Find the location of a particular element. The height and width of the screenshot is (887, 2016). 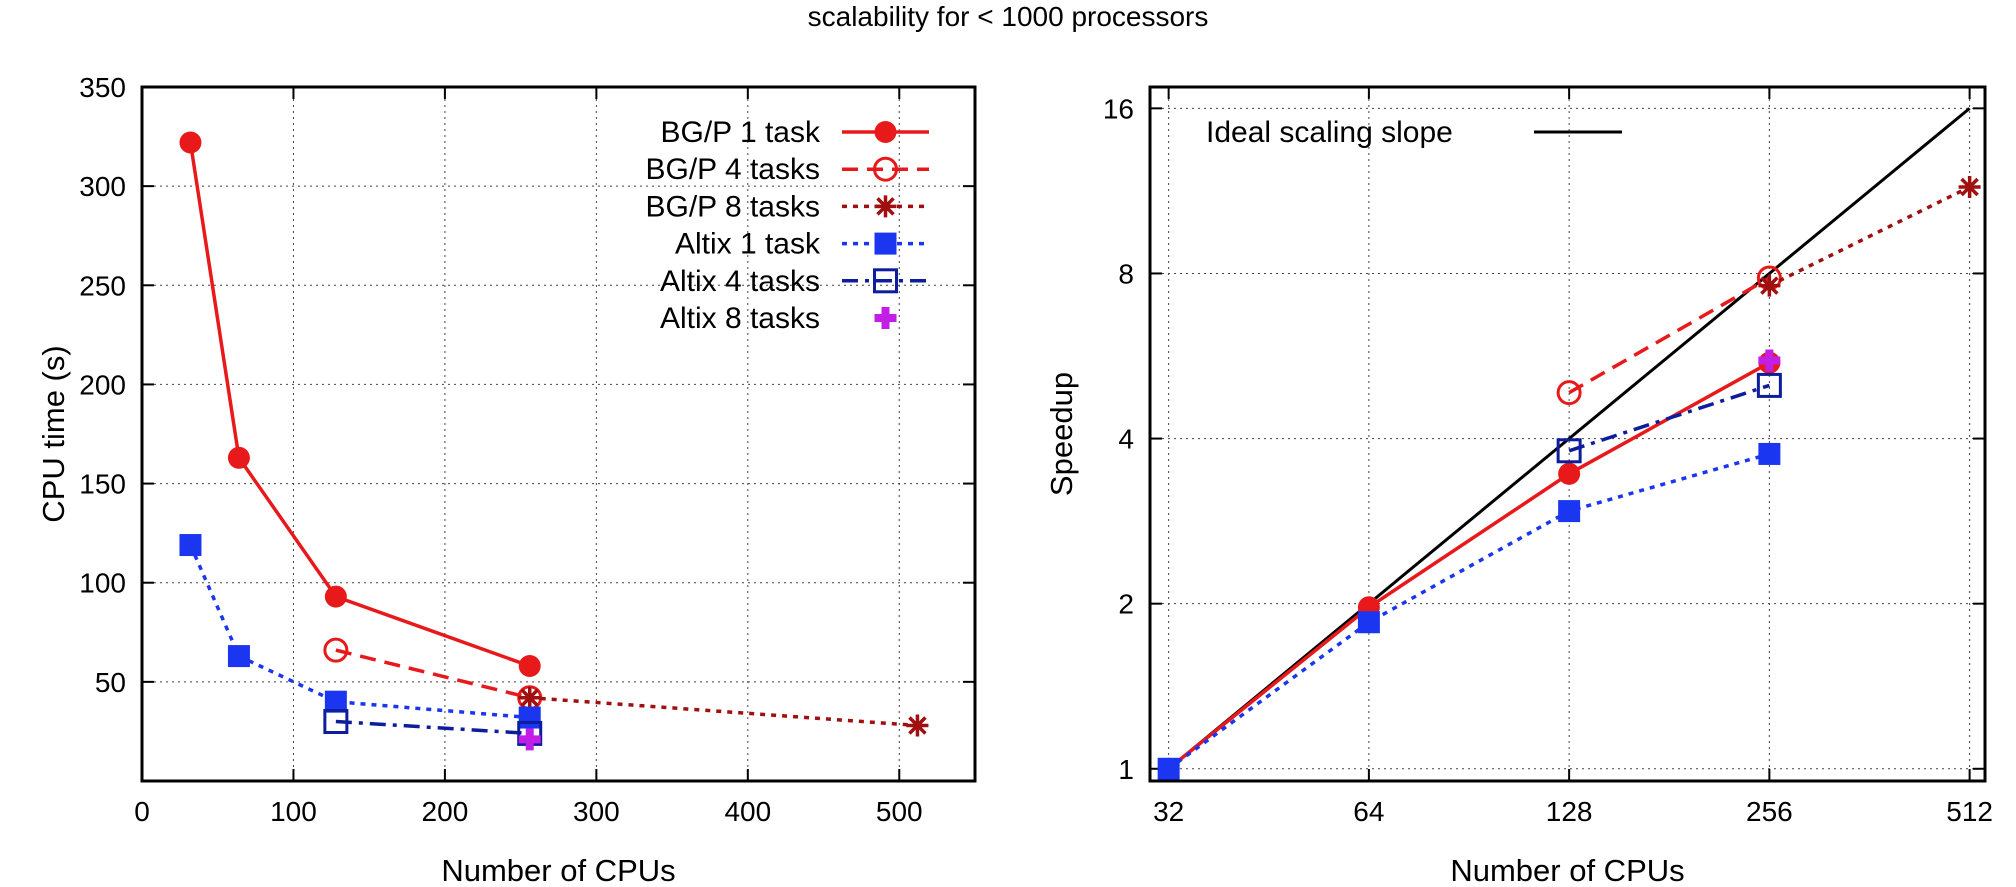

legend-label: Altix 4 tasks is located at coordinates (740, 281).